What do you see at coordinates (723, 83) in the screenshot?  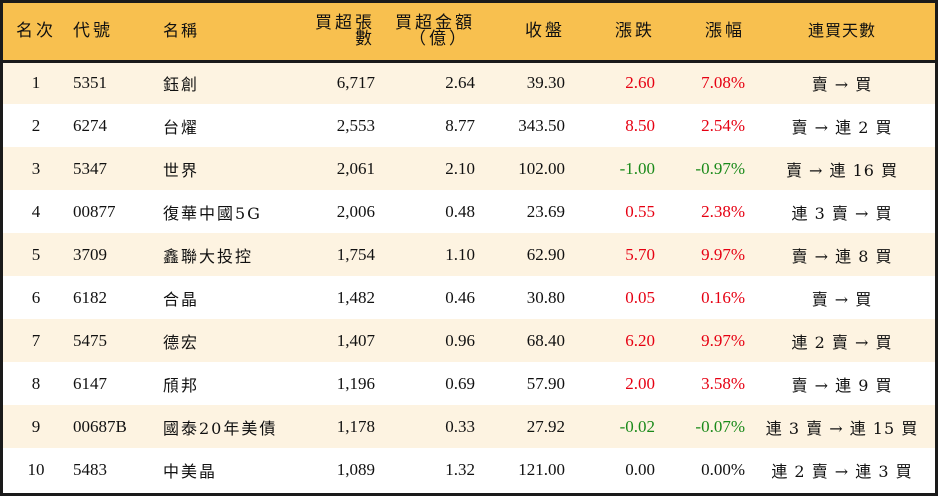 I see `cell-change-pct: 7.08%` at bounding box center [723, 83].